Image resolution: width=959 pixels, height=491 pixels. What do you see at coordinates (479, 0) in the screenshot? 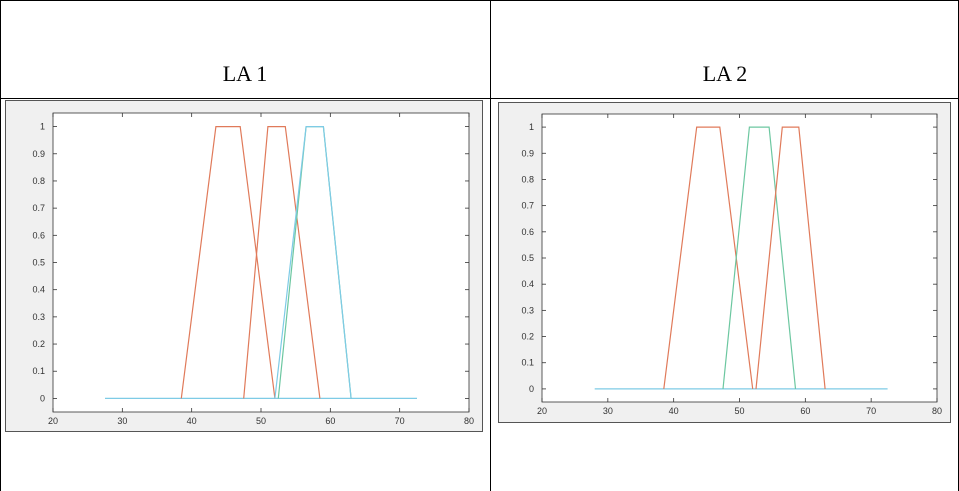
I see `table-border-top` at bounding box center [479, 0].